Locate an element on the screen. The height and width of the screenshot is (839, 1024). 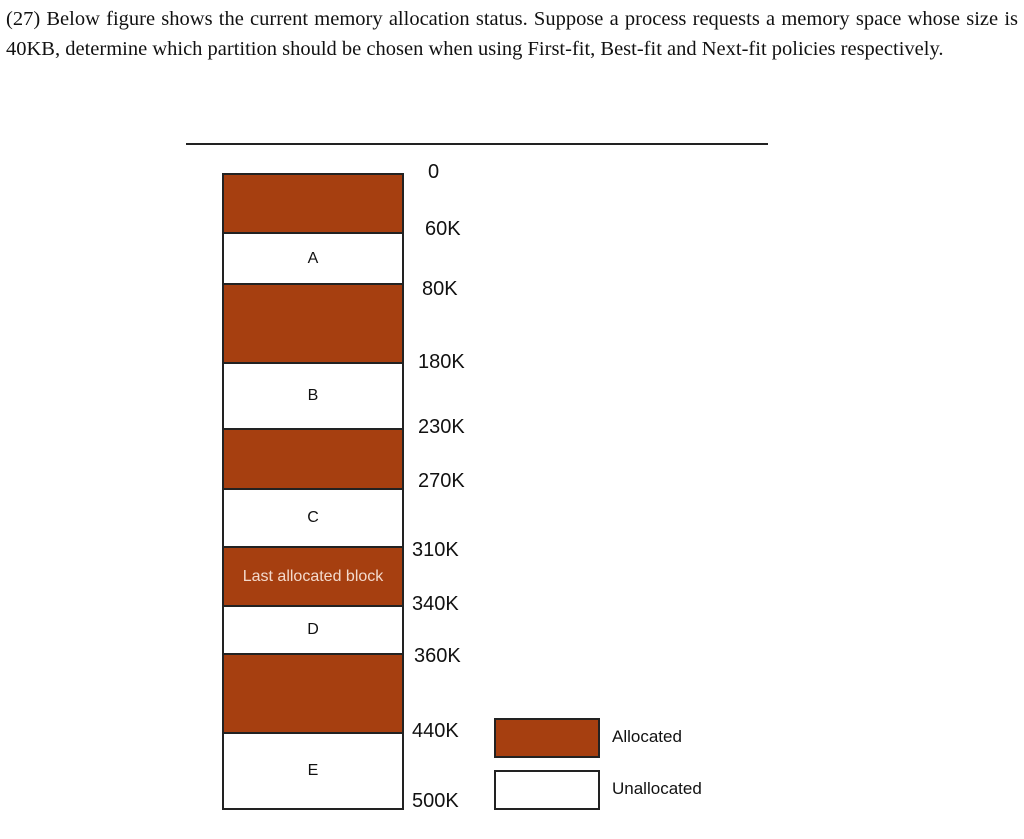
partition-a: A is located at coordinates (313, 258).